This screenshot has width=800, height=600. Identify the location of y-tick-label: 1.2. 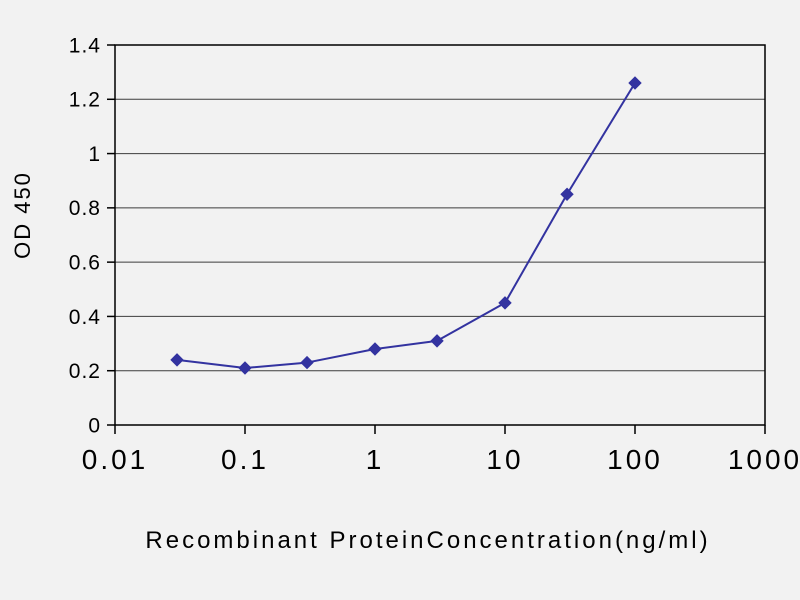
(85, 100).